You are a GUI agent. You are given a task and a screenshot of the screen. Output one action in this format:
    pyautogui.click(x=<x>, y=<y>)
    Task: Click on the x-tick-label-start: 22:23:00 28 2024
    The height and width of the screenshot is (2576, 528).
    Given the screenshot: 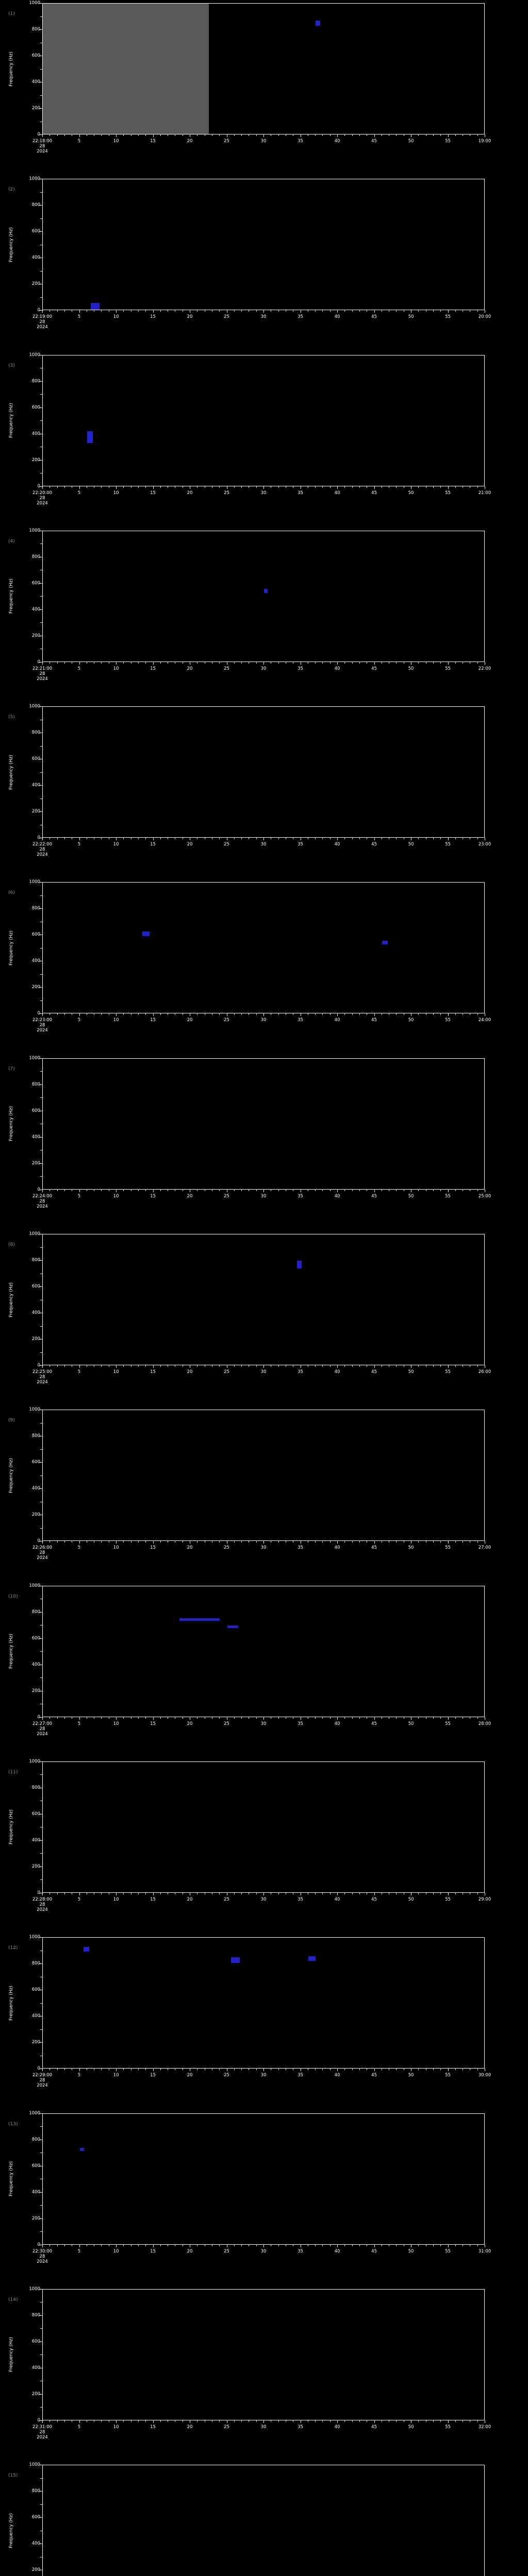 What is the action you would take?
    pyautogui.click(x=42, y=1025)
    